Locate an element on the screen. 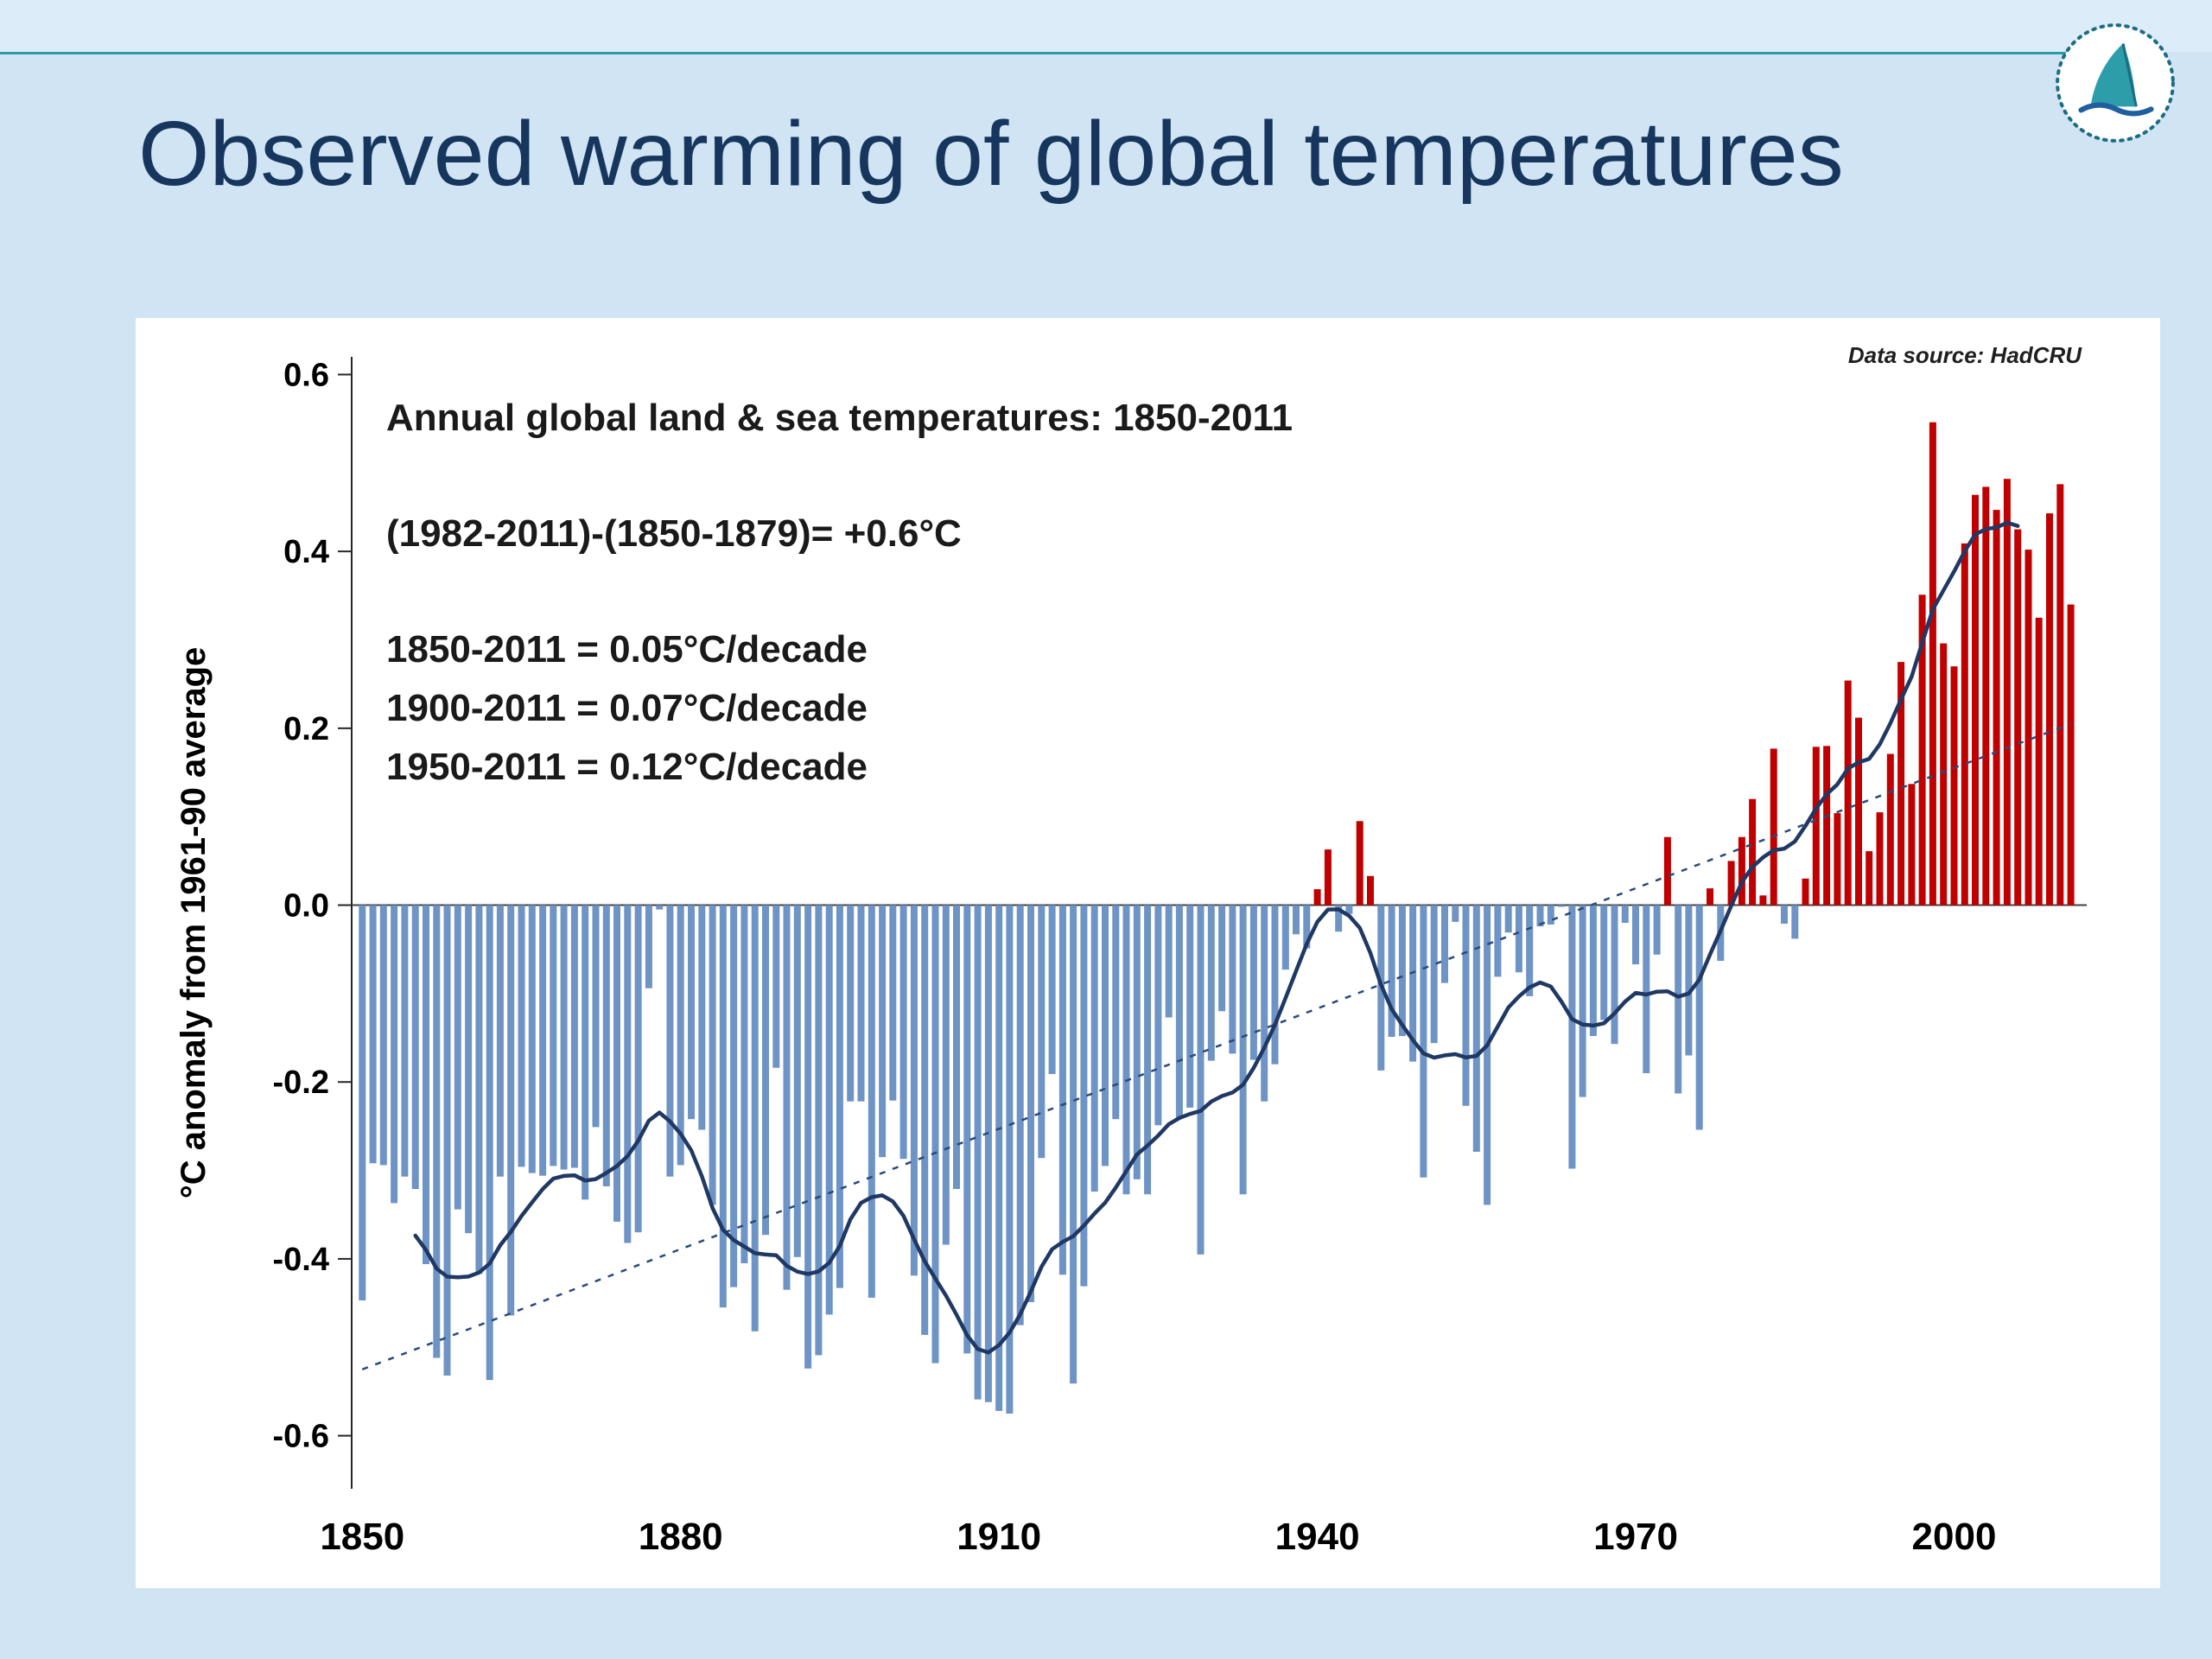 This screenshot has width=2212, height=1659. anomaly-bar-1989 is located at coordinates (1838, 859).